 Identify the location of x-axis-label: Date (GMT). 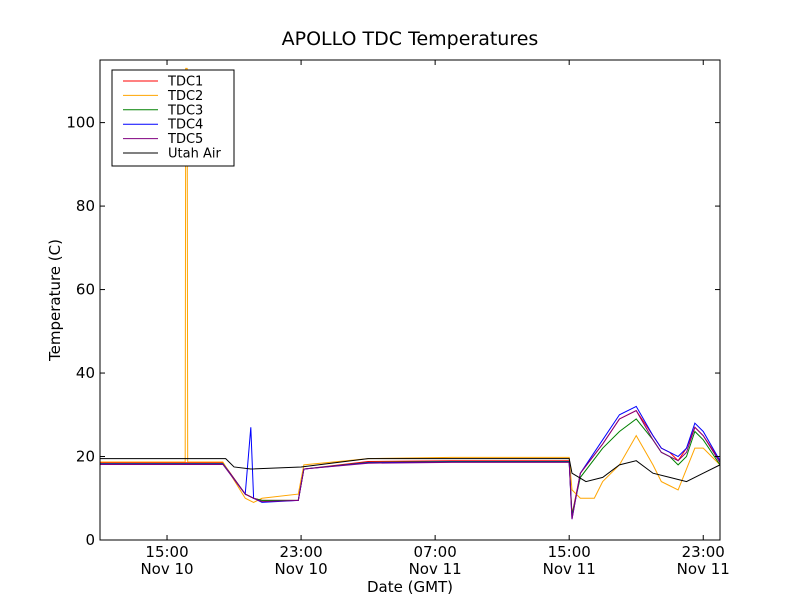
(410, 587).